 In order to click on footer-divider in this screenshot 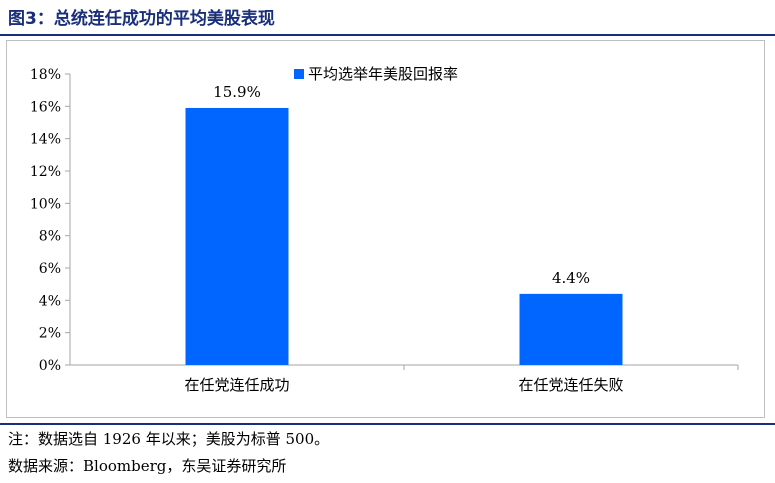, I will do `click(387, 424)`.